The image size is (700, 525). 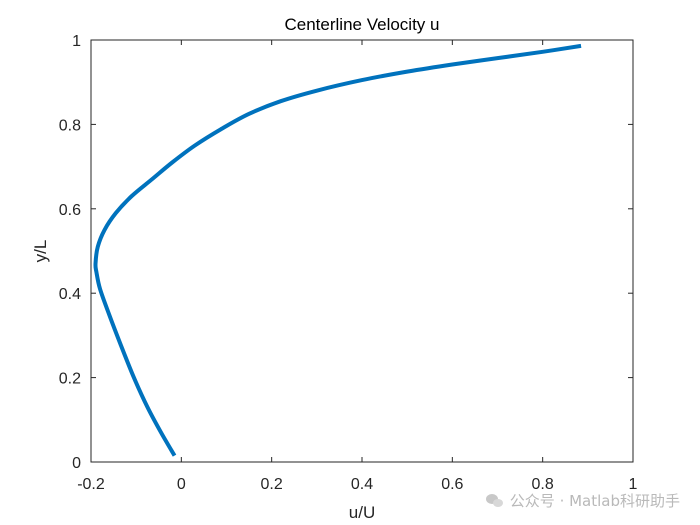 I want to click on y-tick-label: 1, so click(x=76, y=41).